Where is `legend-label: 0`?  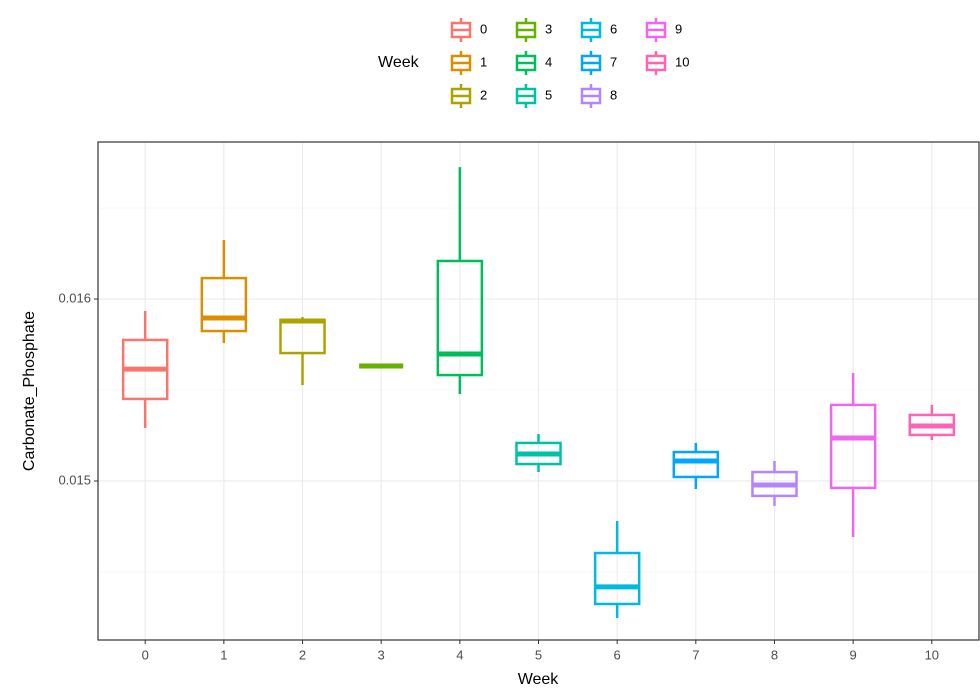 legend-label: 0 is located at coordinates (483, 28).